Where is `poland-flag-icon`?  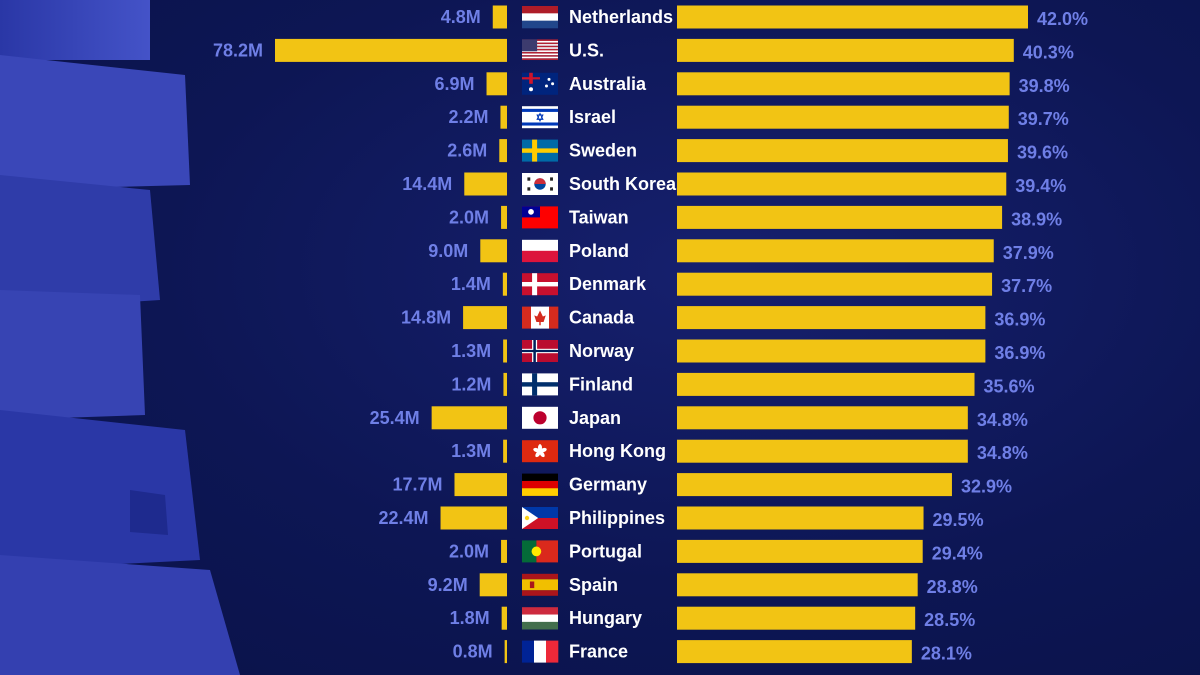
poland-flag-icon is located at coordinates (540, 251).